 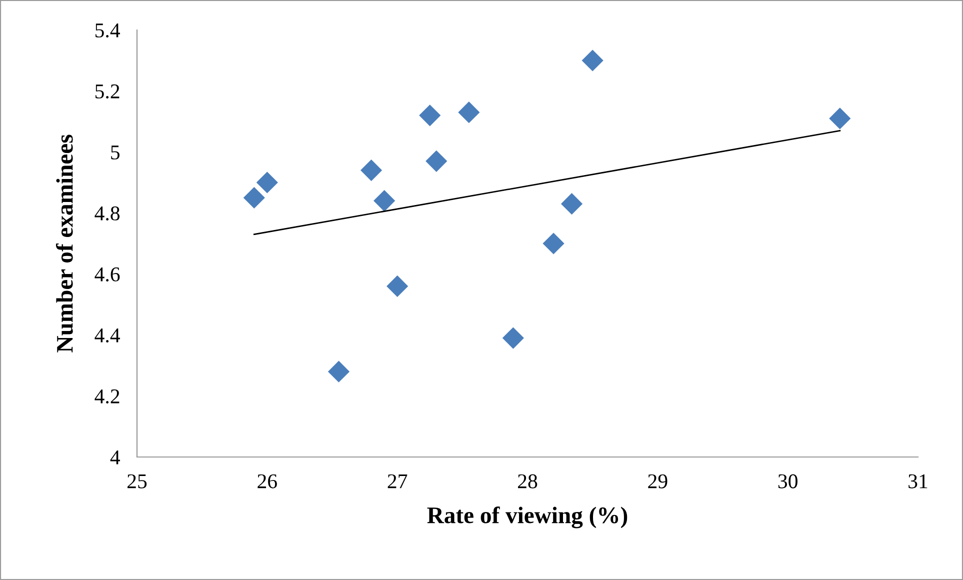 What do you see at coordinates (107, 274) in the screenshot?
I see `y-tick-label: 4.6` at bounding box center [107, 274].